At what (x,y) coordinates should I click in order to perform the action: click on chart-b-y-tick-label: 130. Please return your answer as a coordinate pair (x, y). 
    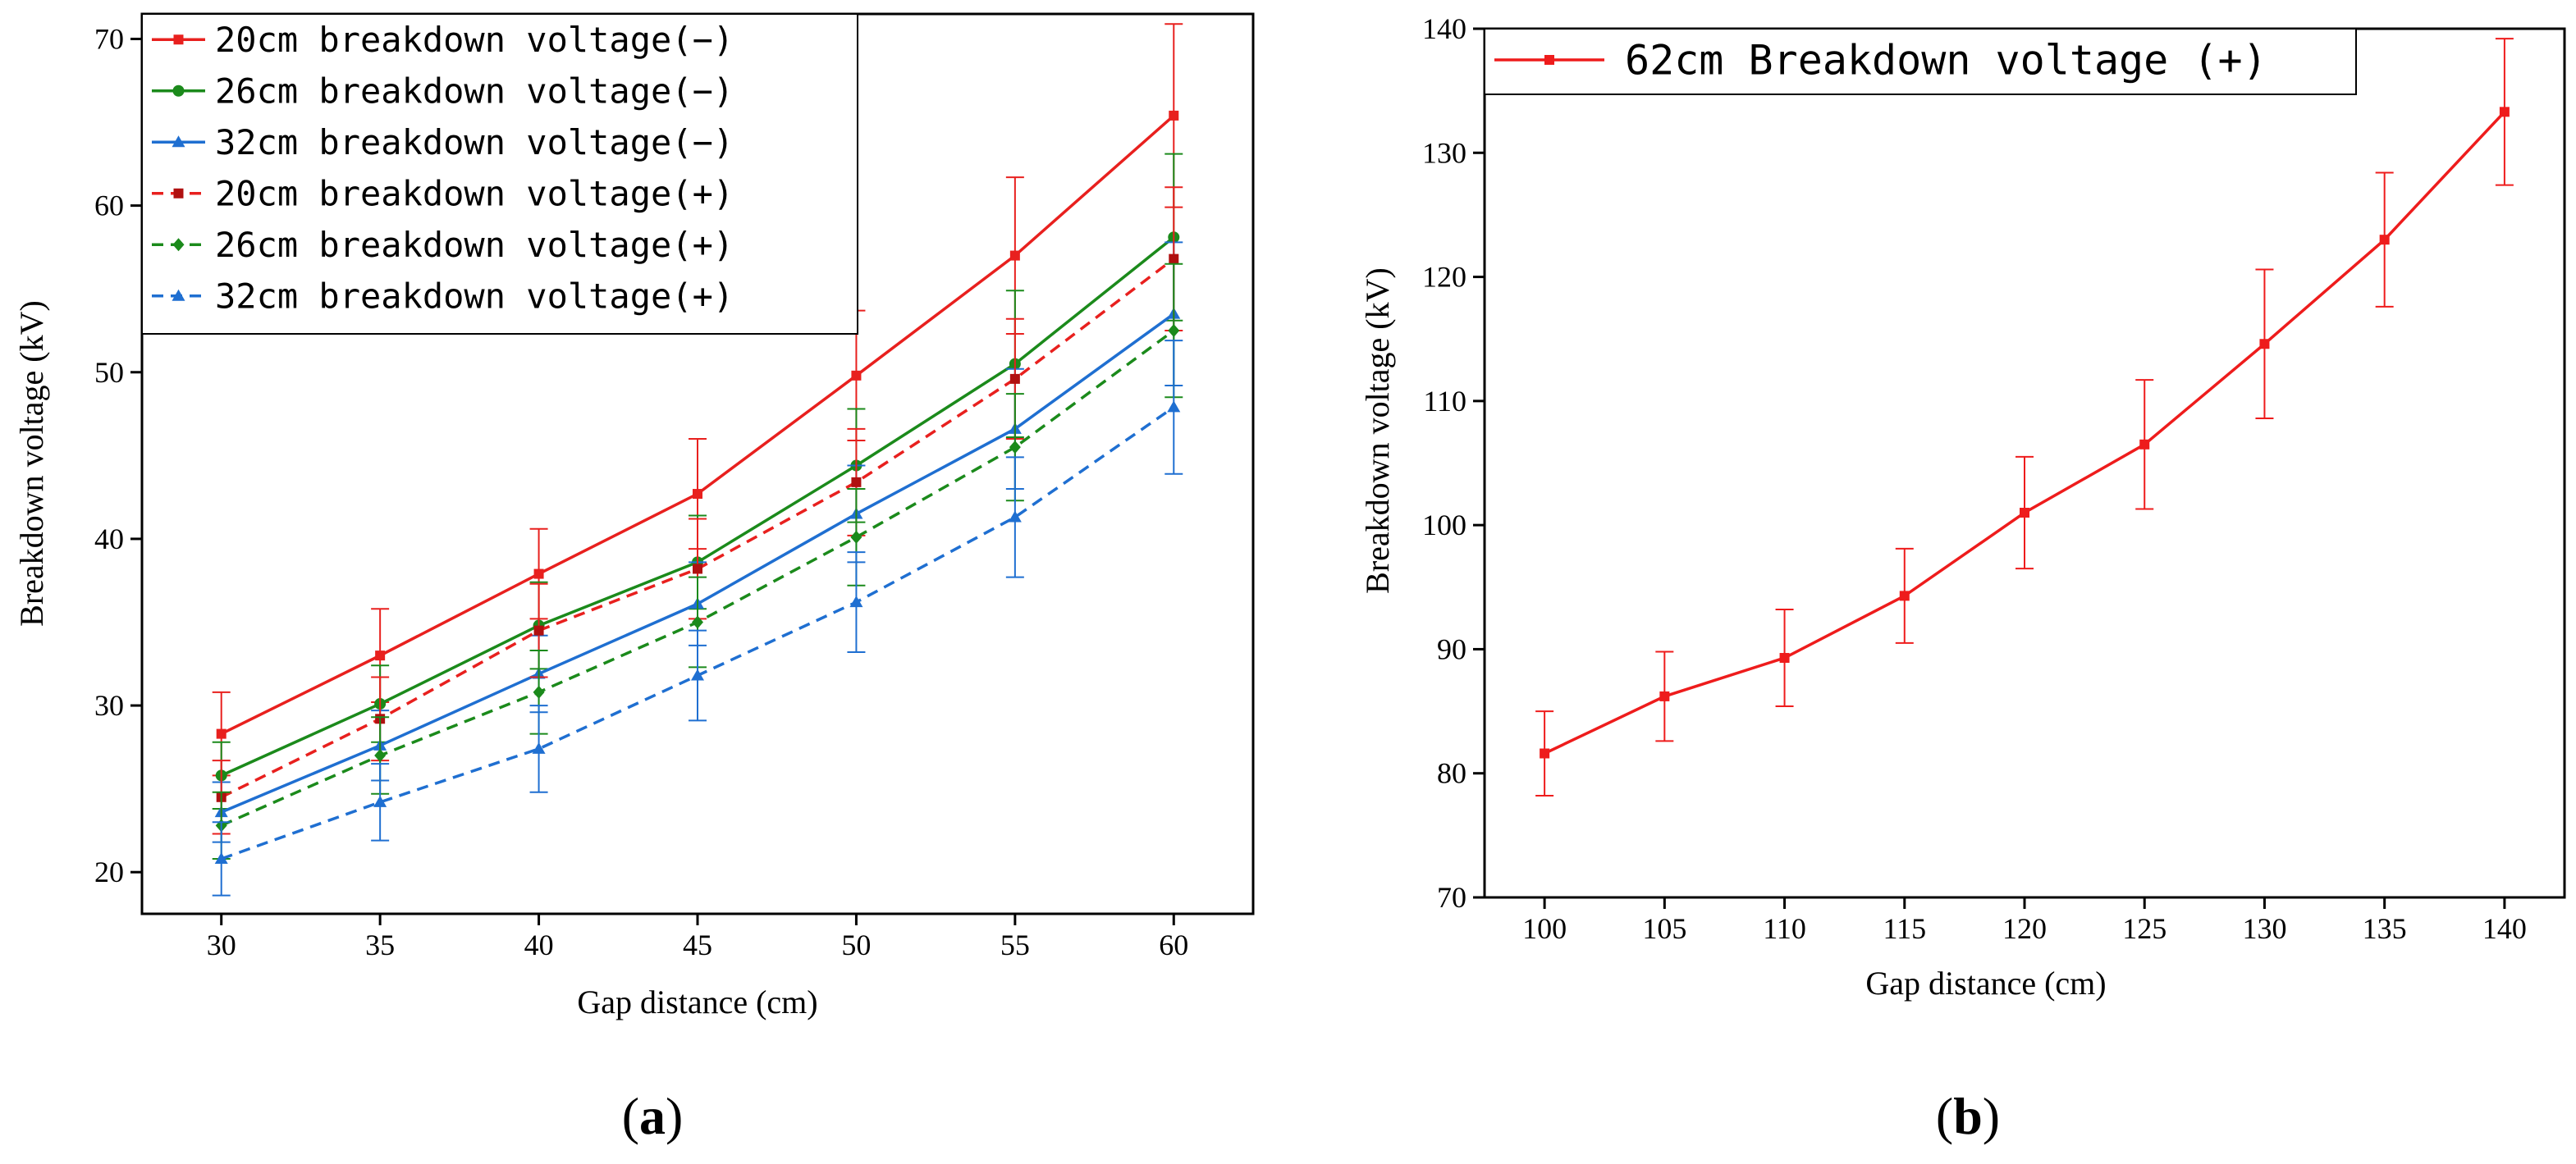
    Looking at the image, I should click on (1444, 152).